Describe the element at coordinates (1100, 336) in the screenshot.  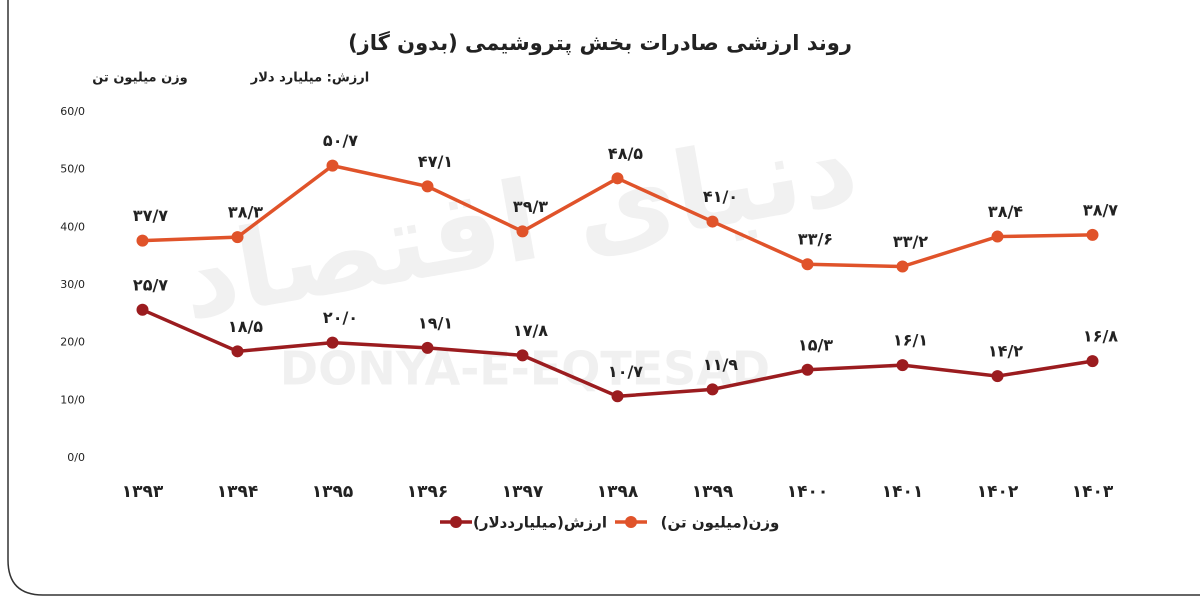
I see `value-label: ۱۶/۸` at that location.